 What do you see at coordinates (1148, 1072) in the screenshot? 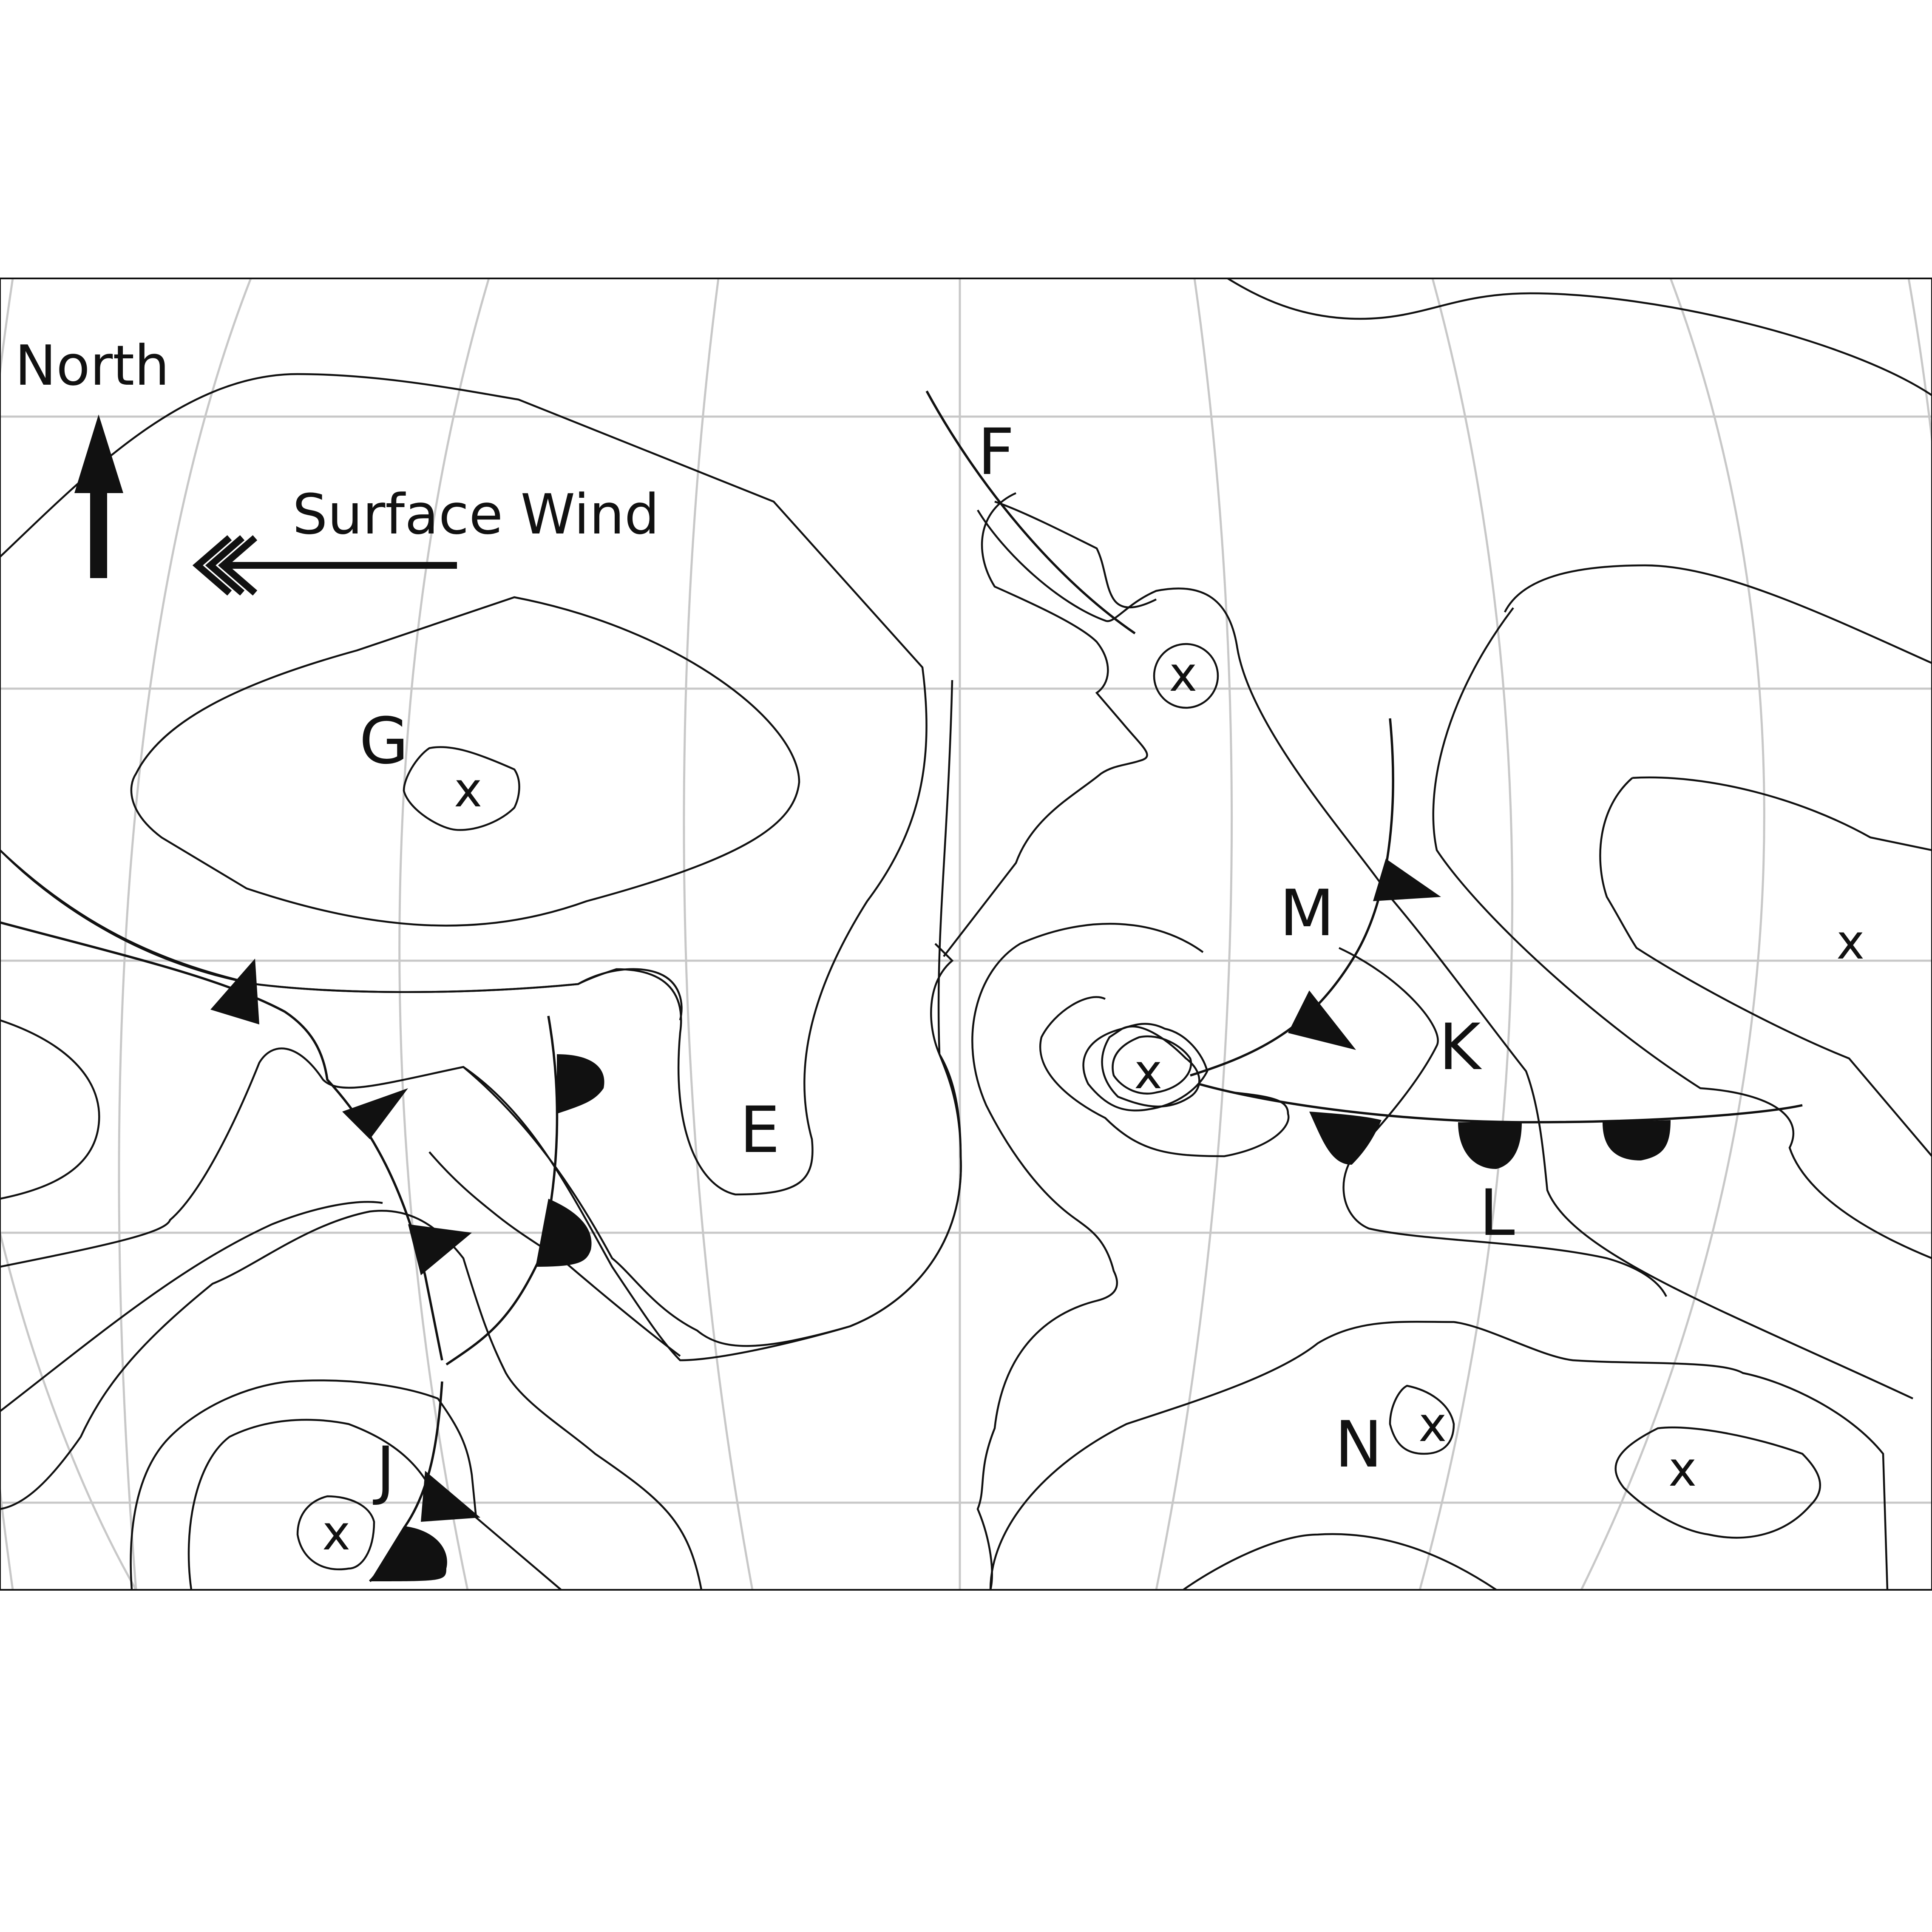
I see `x-marker-K: x` at bounding box center [1148, 1072].